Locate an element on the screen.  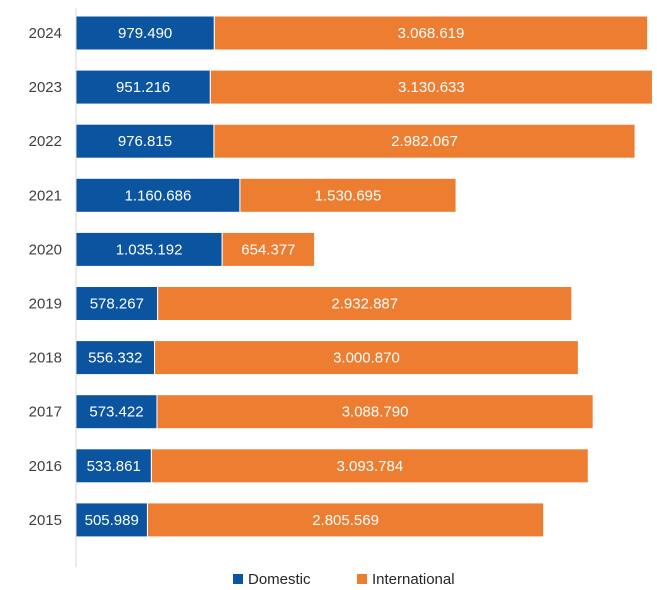
data-label-international-2022: 2.982.067 is located at coordinates (424, 141).